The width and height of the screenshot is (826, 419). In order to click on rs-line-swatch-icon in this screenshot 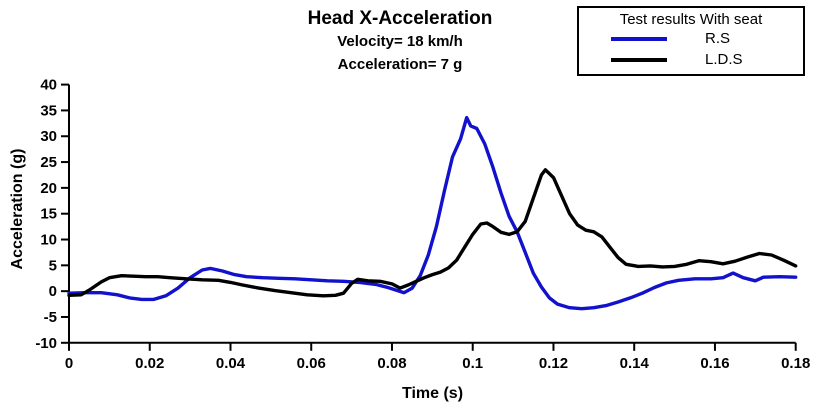, I will do `click(639, 38)`.